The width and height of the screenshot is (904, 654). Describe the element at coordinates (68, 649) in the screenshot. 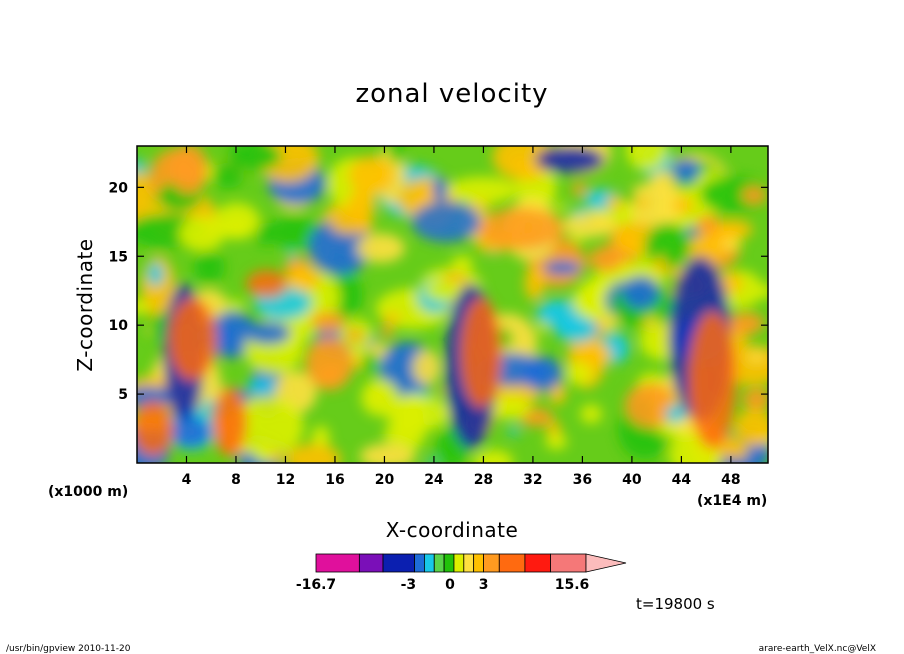

I see `footer-left: /usr/bin/gpview 2010-11-20` at that location.